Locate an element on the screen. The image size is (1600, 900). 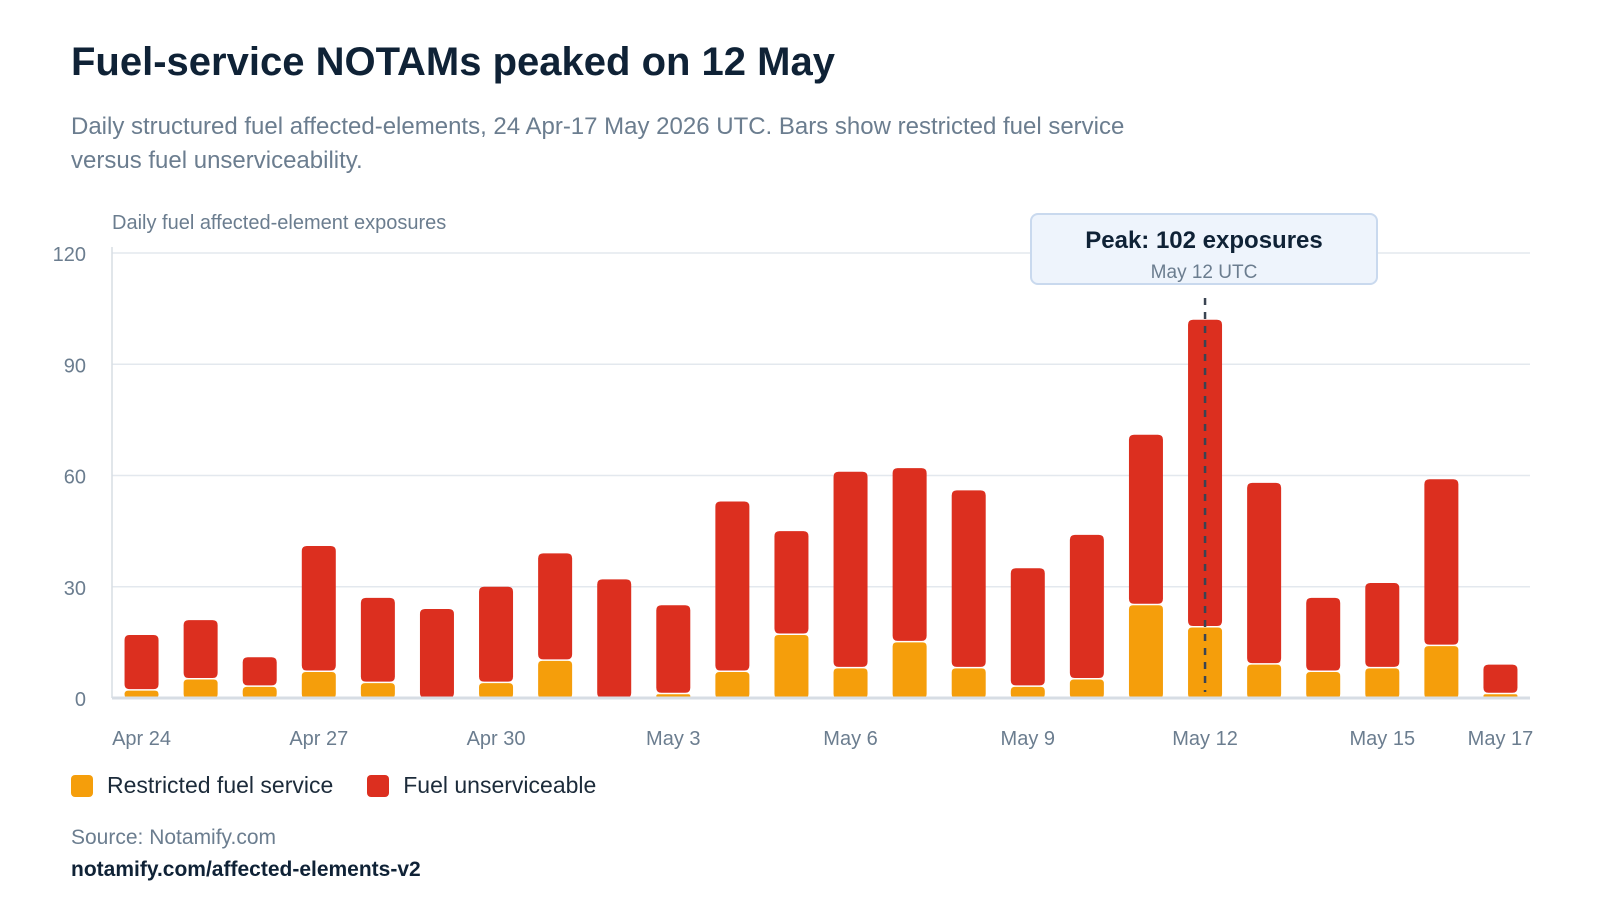
legend-swatch-restricted is located at coordinates (82, 785).